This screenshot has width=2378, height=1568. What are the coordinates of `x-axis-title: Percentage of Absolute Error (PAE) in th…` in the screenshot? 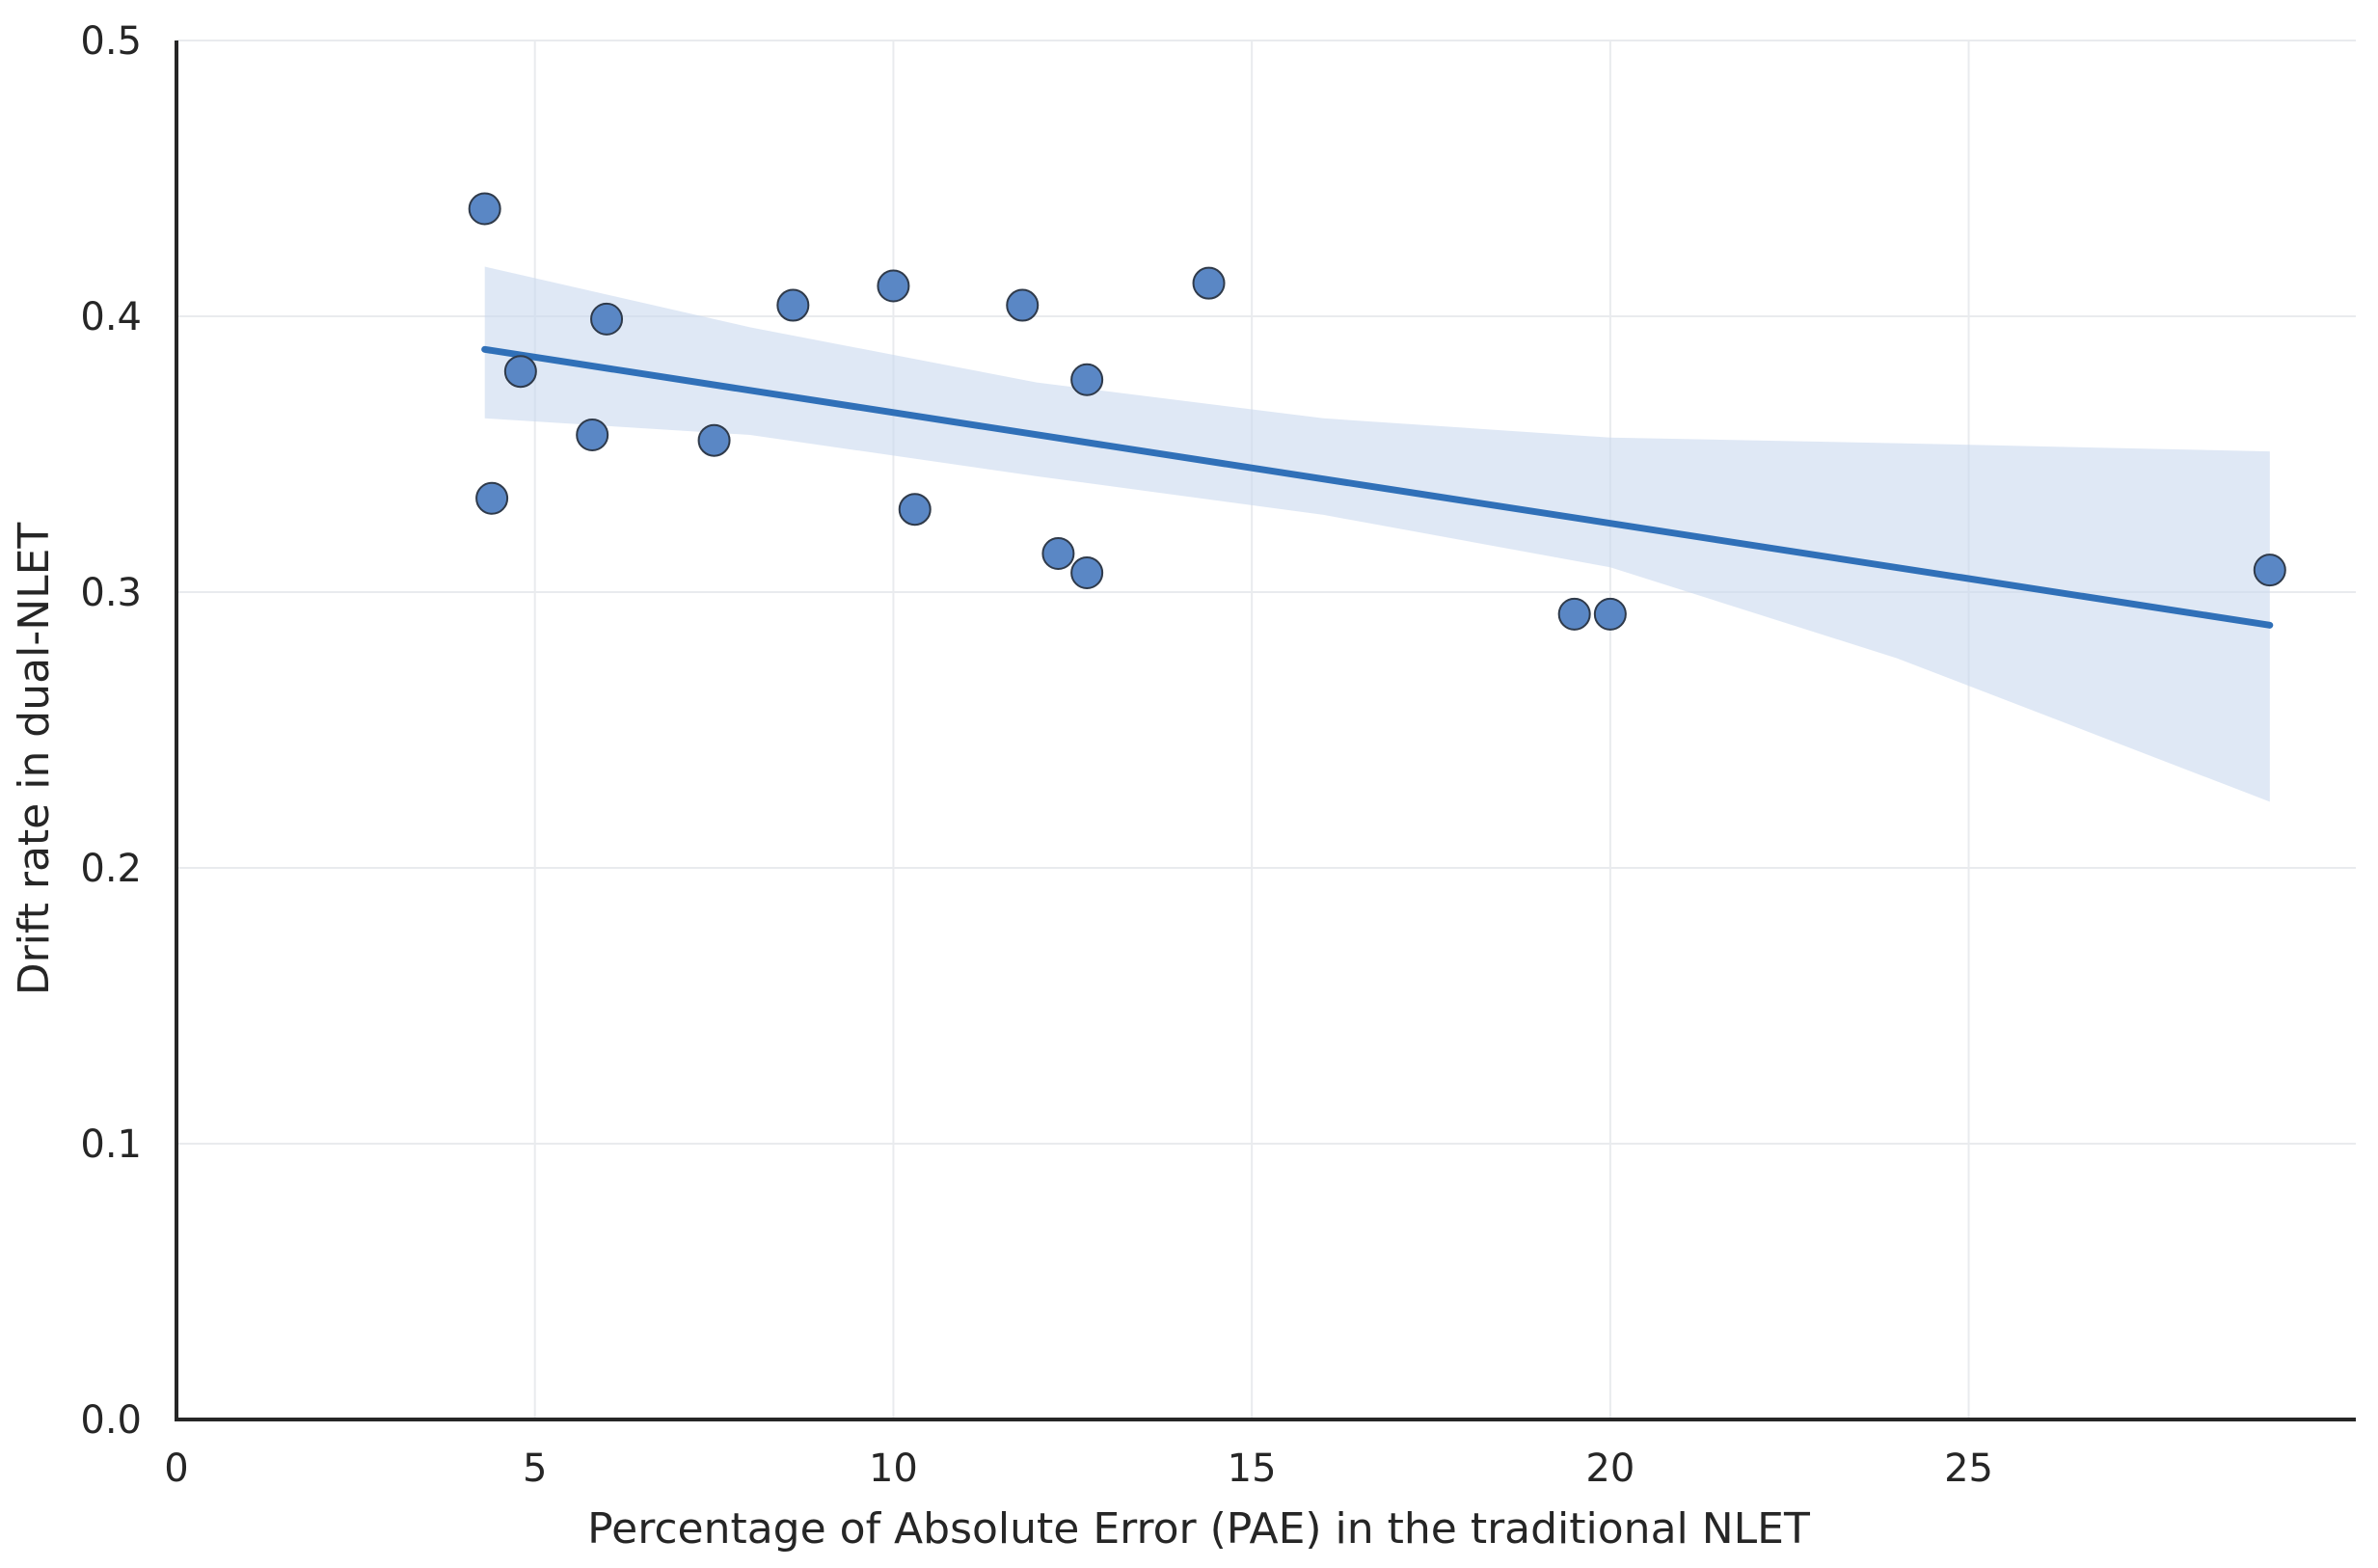 It's located at (1198, 1529).